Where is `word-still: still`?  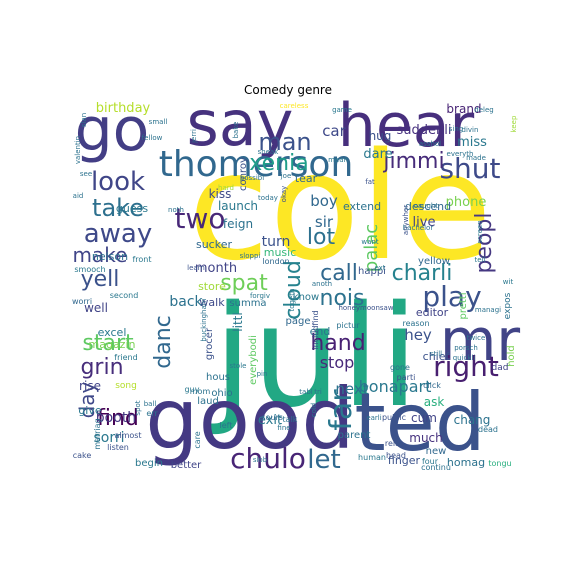 word-still: still is located at coordinates (436, 354).